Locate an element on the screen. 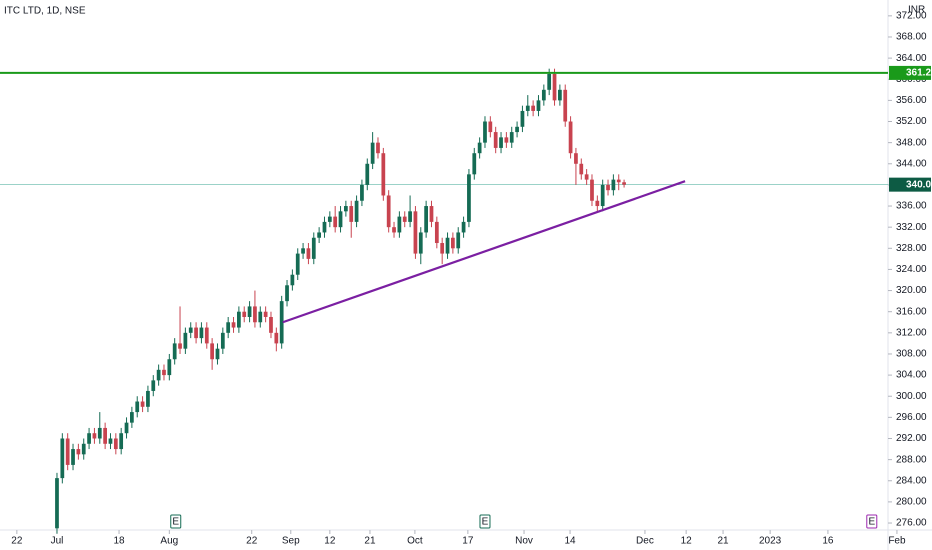 This screenshot has width=932, height=550. y-tick-label: 352.00 is located at coordinates (911, 121).